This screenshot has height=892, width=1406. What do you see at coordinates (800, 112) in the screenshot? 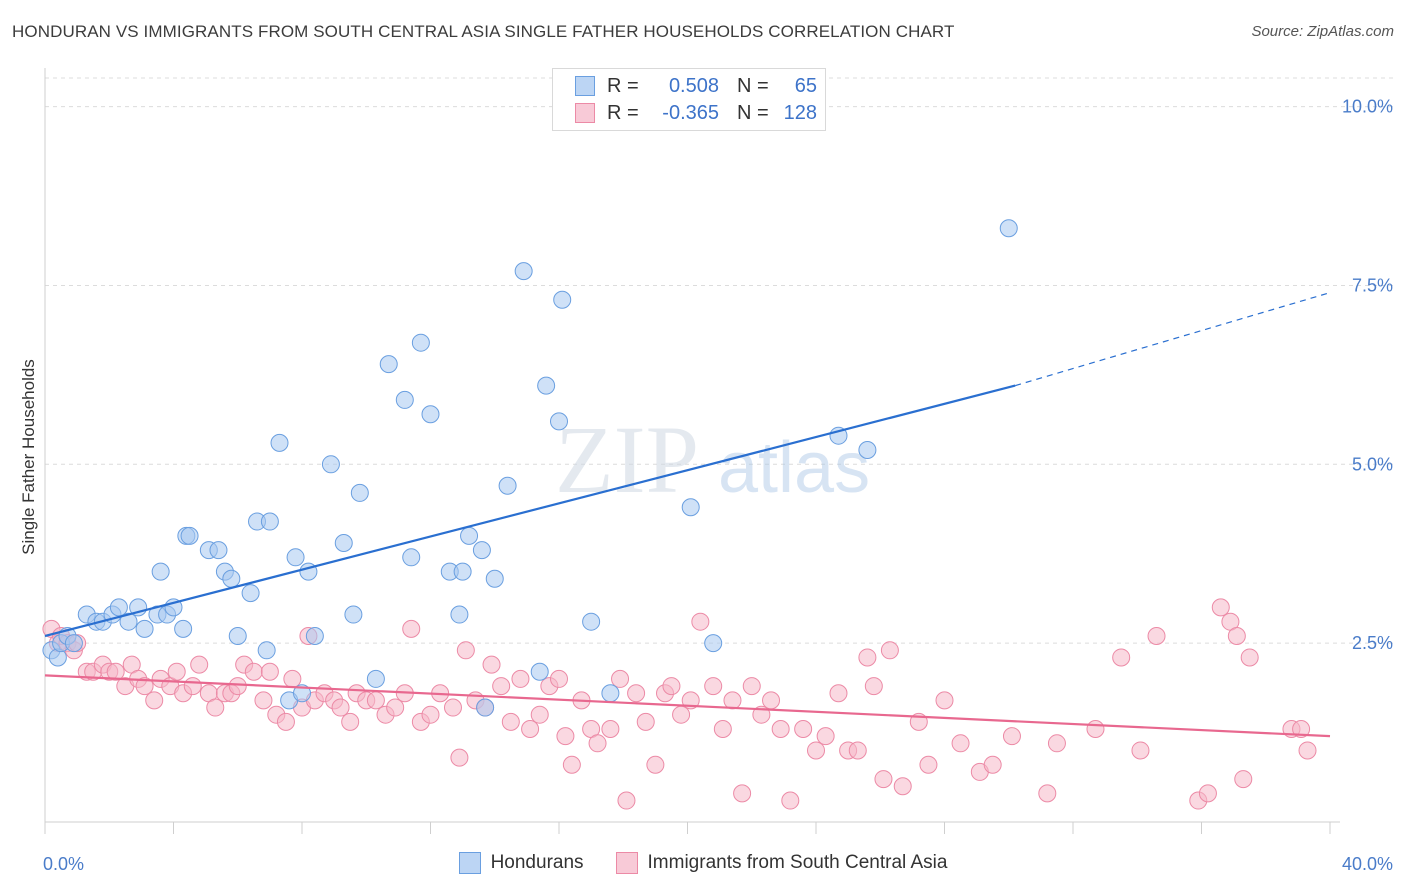
I see `legend-n-value: 128` at bounding box center [800, 112].